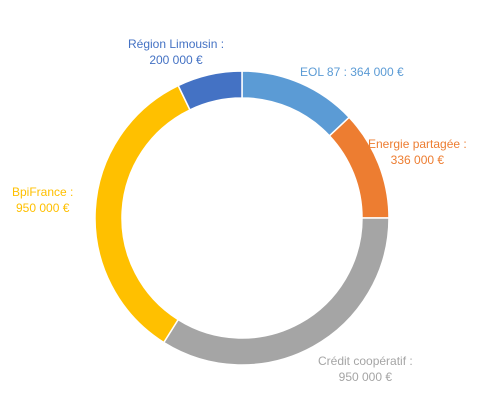  Describe the element at coordinates (417, 144) in the screenshot. I see `label-energie-partagee-line1: Energie partagée :` at that location.